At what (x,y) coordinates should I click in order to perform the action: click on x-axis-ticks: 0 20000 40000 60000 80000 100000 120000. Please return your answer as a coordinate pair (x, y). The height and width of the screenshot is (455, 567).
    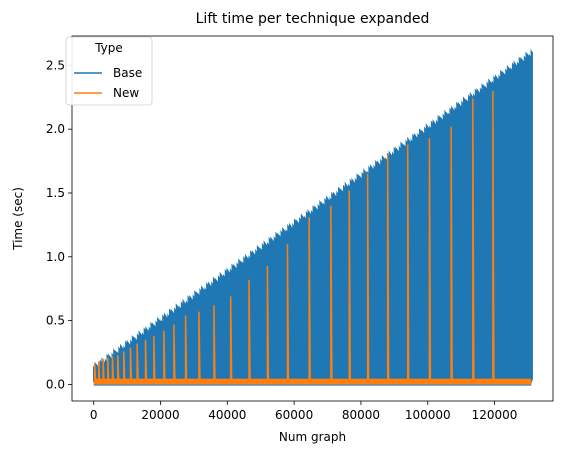
    Looking at the image, I should click on (304, 411).